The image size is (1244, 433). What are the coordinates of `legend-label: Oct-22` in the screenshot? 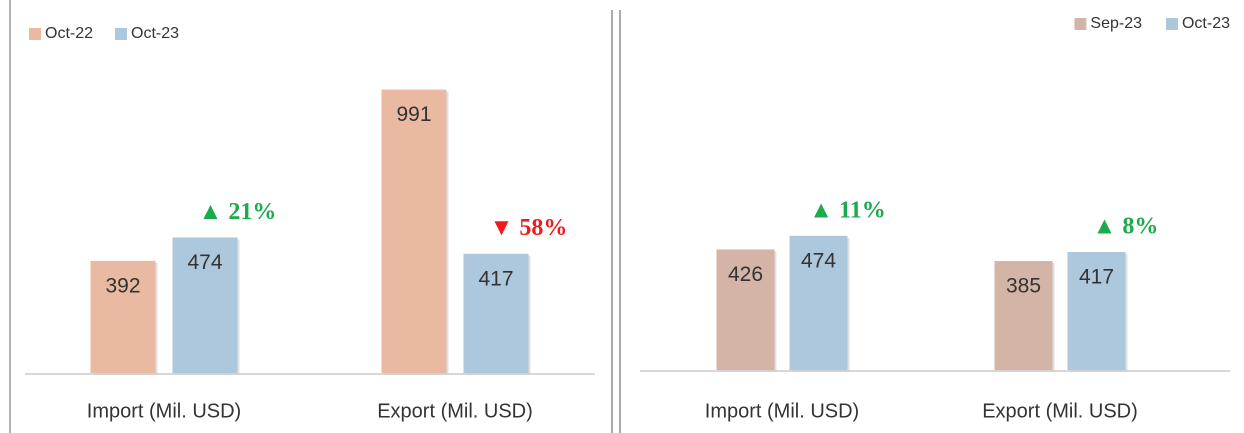 It's located at (69, 33).